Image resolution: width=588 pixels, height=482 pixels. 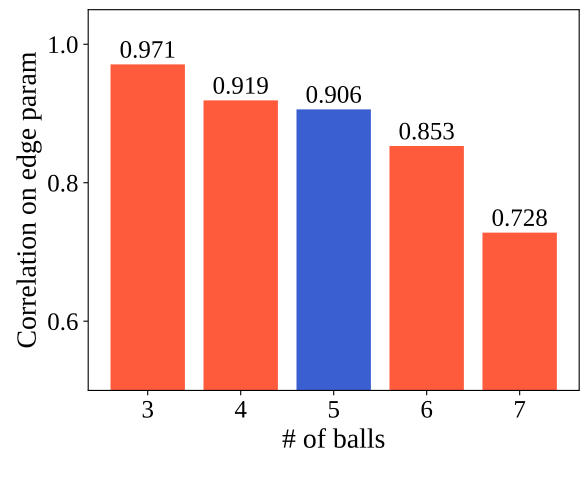 What do you see at coordinates (333, 438) in the screenshot?
I see `x-axis-title: # of balls` at bounding box center [333, 438].